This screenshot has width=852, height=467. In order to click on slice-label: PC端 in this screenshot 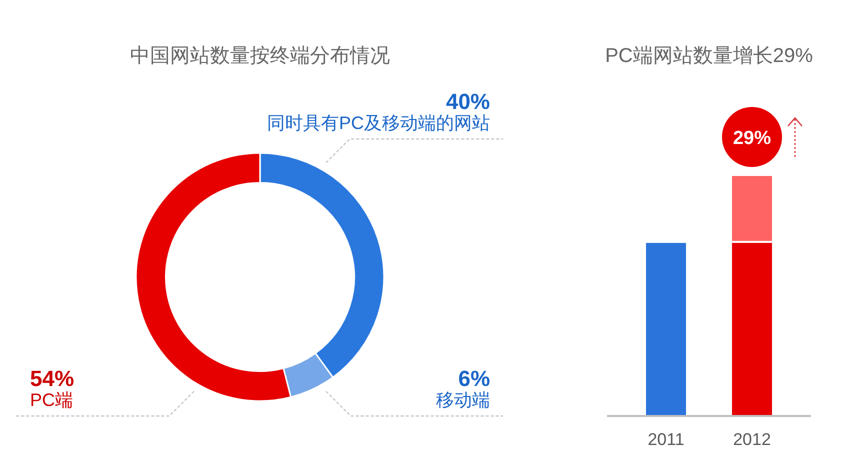, I will do `click(52, 400)`.